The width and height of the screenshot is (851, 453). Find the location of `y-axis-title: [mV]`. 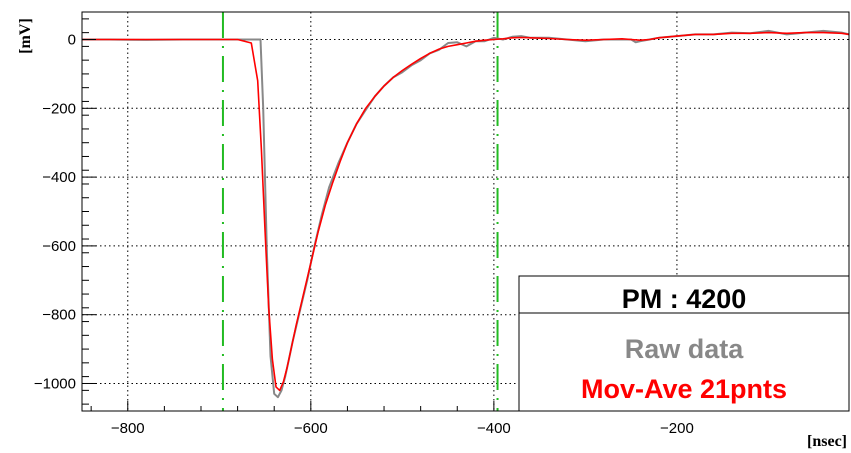

y-axis-title: [mV] is located at coordinates (25, 36).